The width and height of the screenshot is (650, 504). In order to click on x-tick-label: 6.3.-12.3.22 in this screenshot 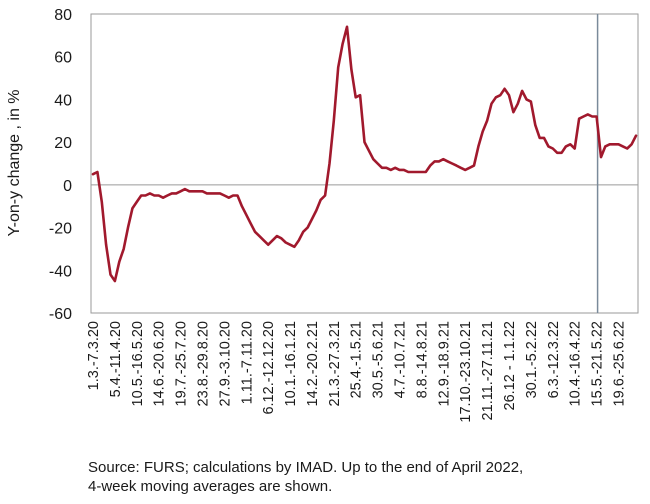, I will do `click(554, 359)`.